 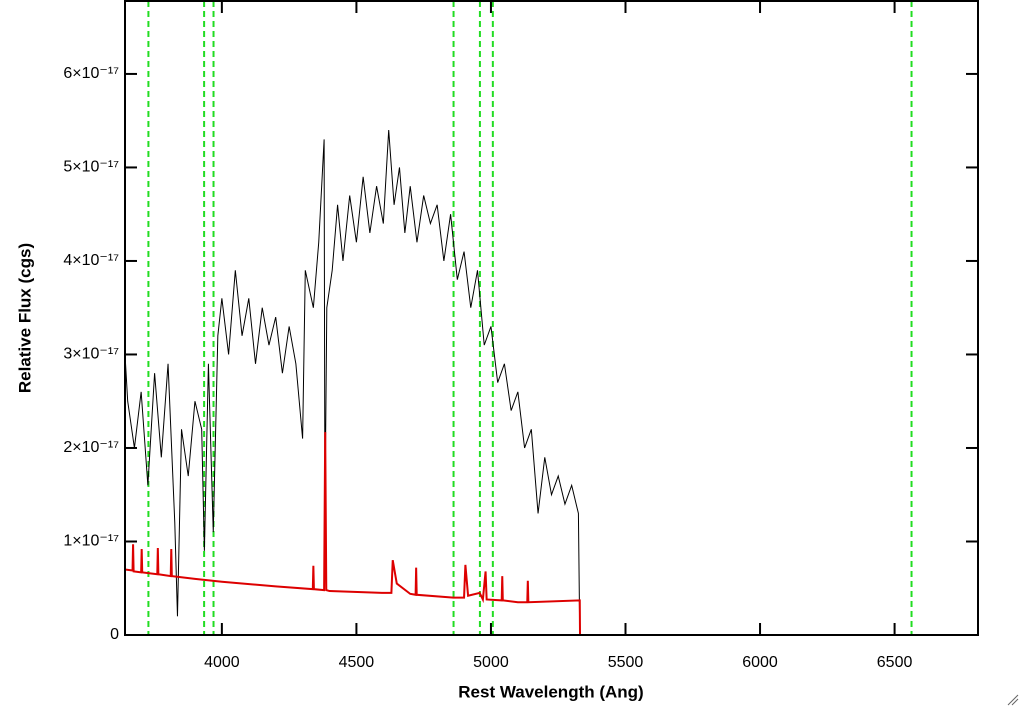 What do you see at coordinates (895, 662) in the screenshot?
I see `x-tick-label: 6500` at bounding box center [895, 662].